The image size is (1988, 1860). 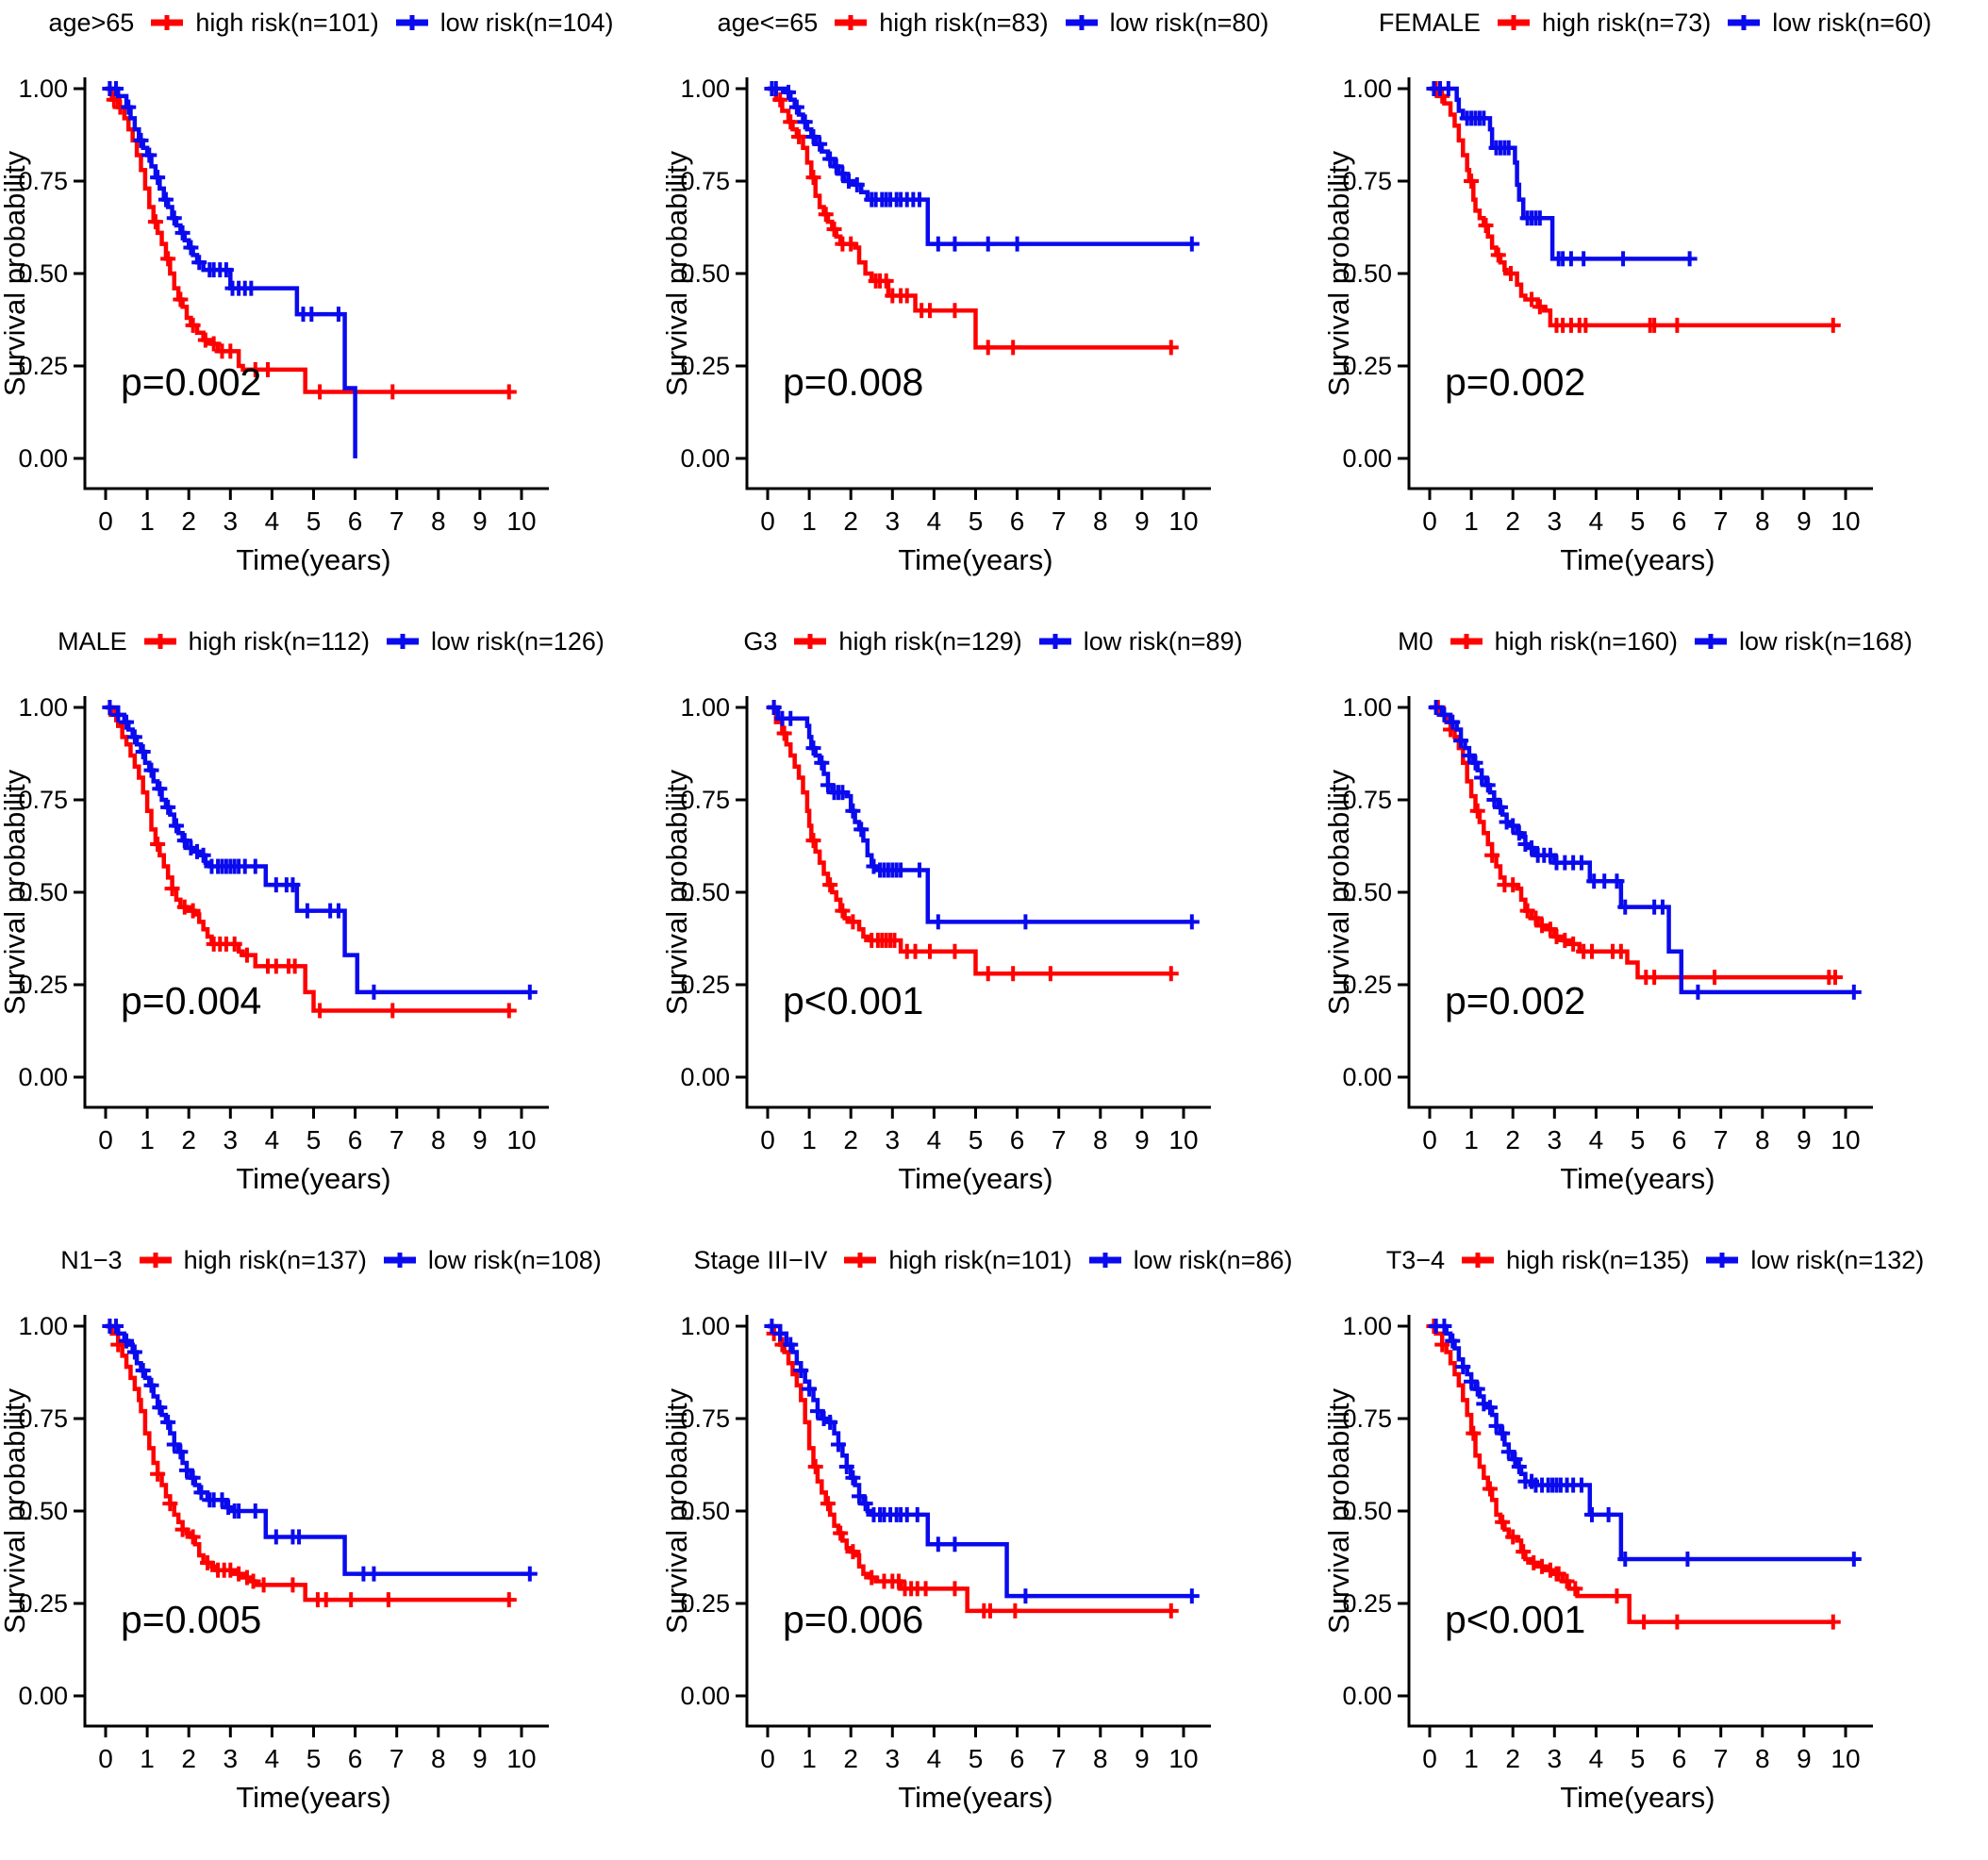 I want to click on p-value: p<0.001, so click(x=1515, y=1619).